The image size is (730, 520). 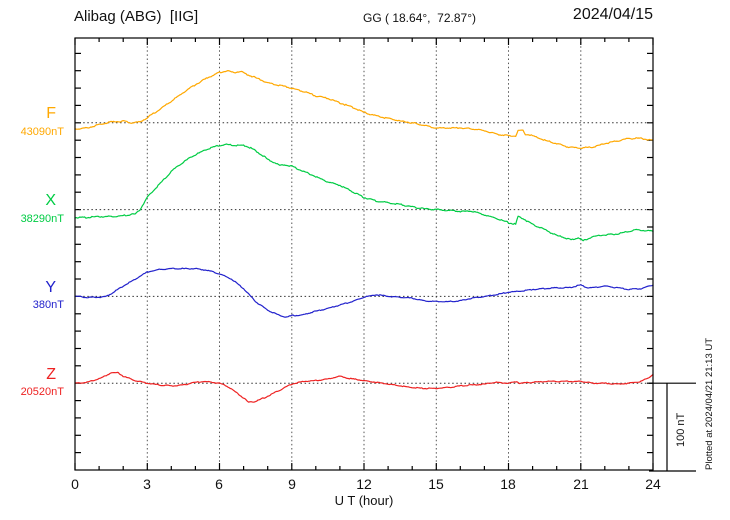 What do you see at coordinates (419, 18) in the screenshot?
I see `geographic-coordinates: GG ( 18.64°, 72.87°)` at bounding box center [419, 18].